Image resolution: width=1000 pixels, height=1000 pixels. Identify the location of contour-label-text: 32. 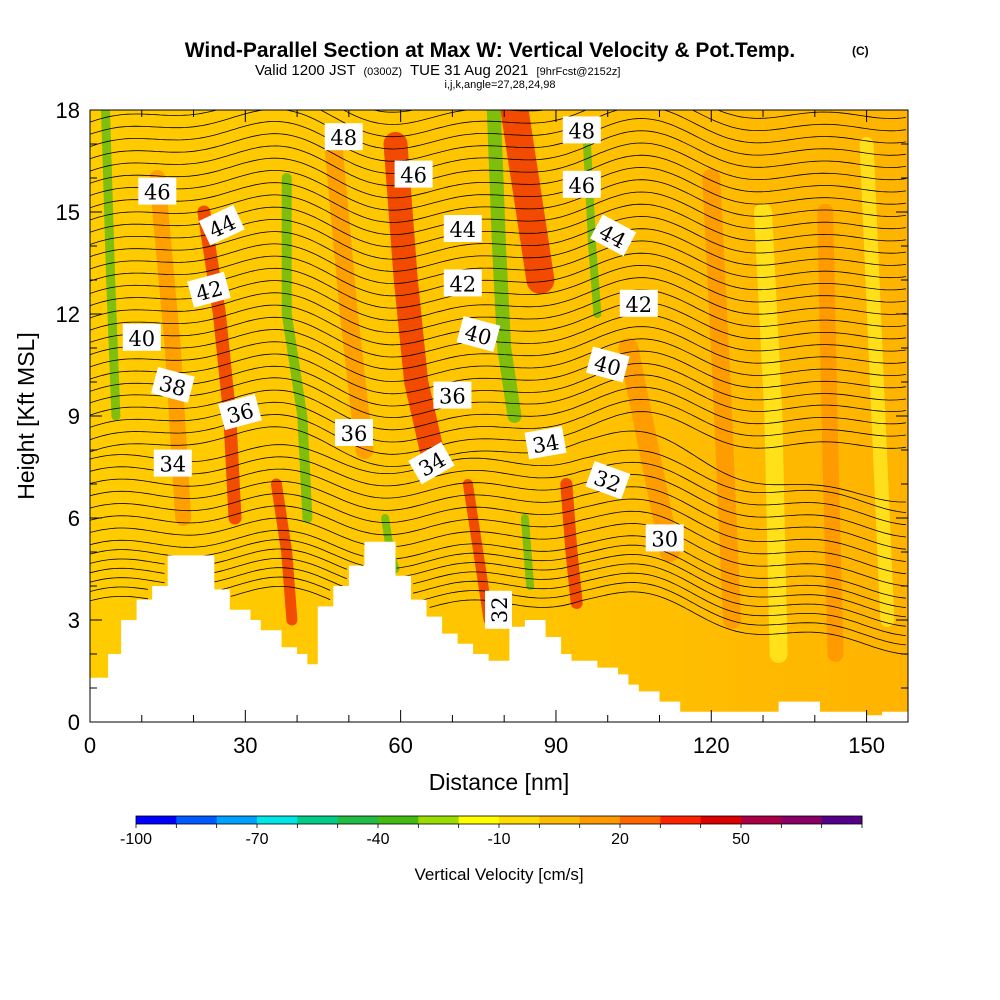
(500, 609).